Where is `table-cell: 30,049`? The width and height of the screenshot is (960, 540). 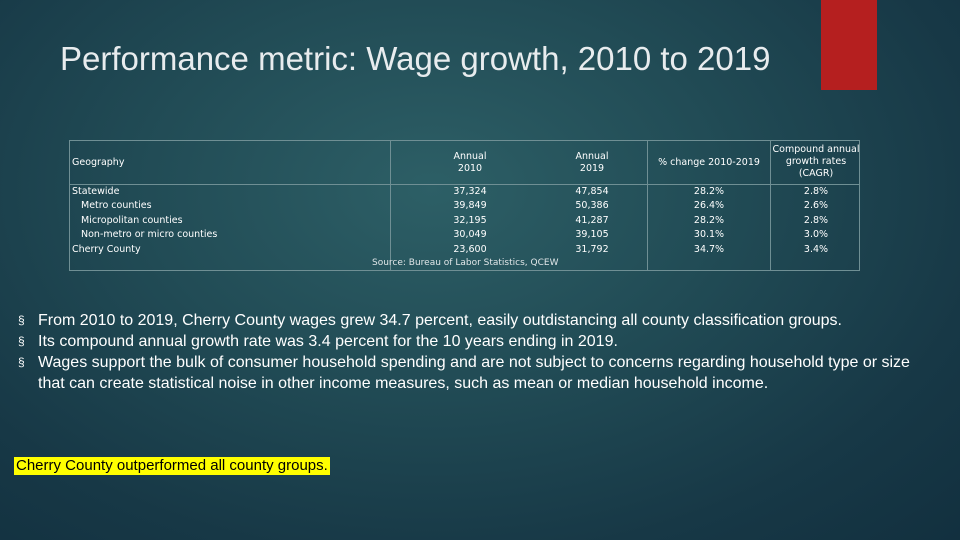
table-cell: 30,049 is located at coordinates (470, 235).